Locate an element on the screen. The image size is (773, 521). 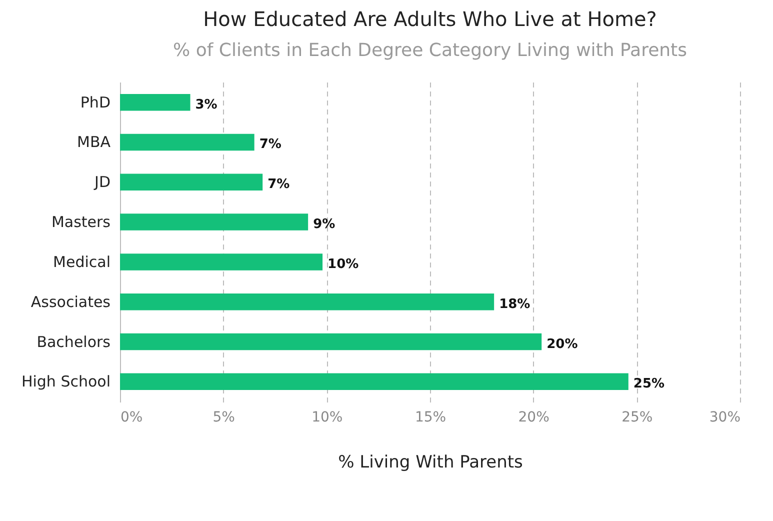
y-tick-label: Bachelors is located at coordinates (73, 341).